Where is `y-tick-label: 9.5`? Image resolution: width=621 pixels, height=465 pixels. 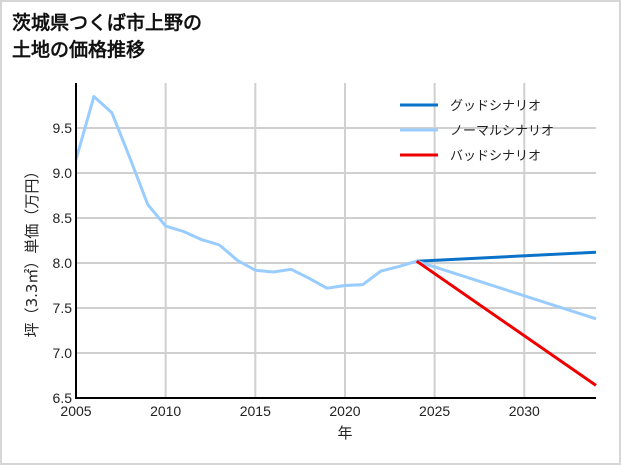
y-tick-label: 9.5 is located at coordinates (63, 128).